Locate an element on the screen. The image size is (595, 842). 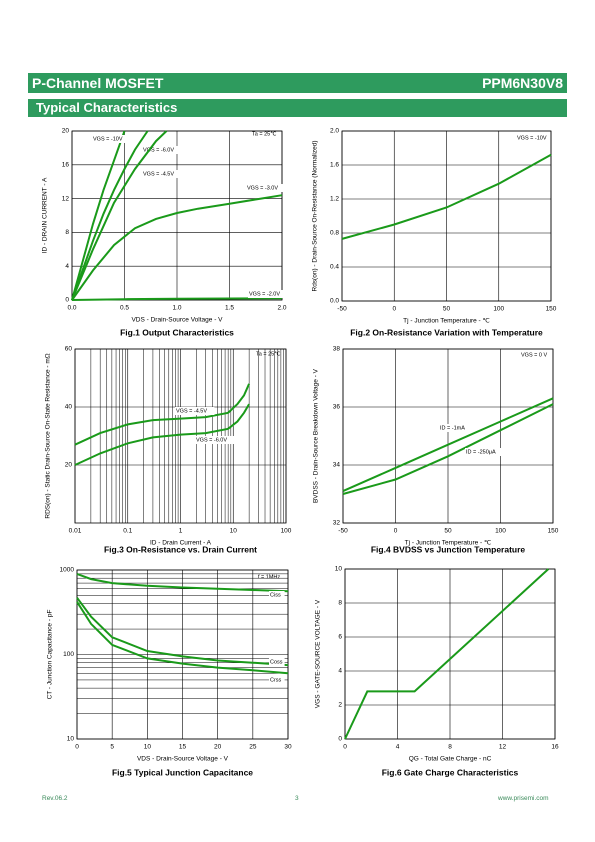
revision: Rev.06.2 is located at coordinates (55, 798).